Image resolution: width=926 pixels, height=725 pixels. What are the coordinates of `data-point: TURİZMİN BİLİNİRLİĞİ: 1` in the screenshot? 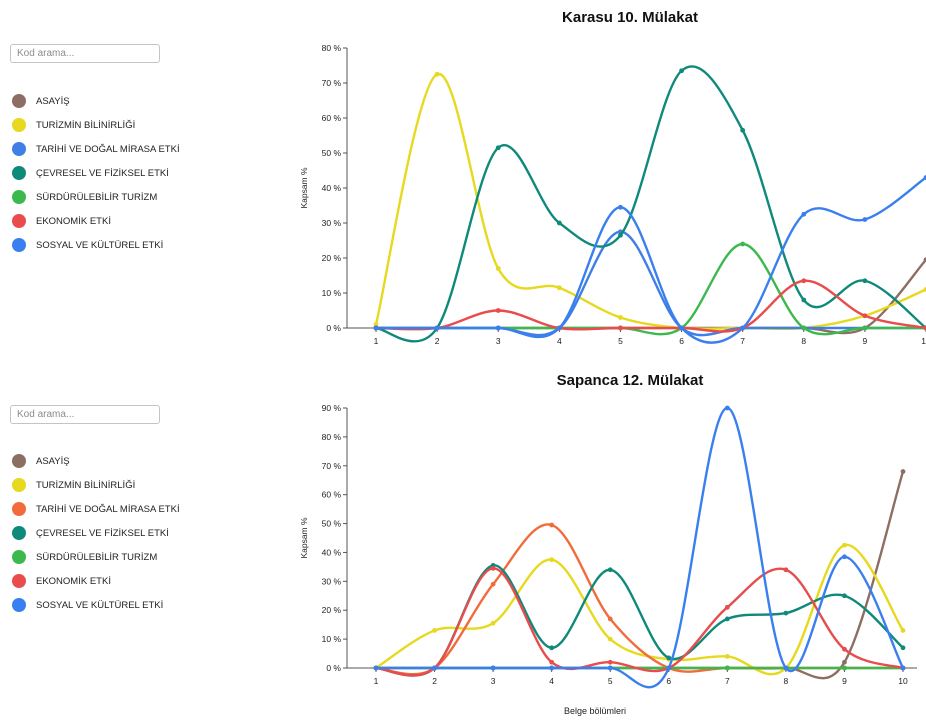 It's located at (376, 324).